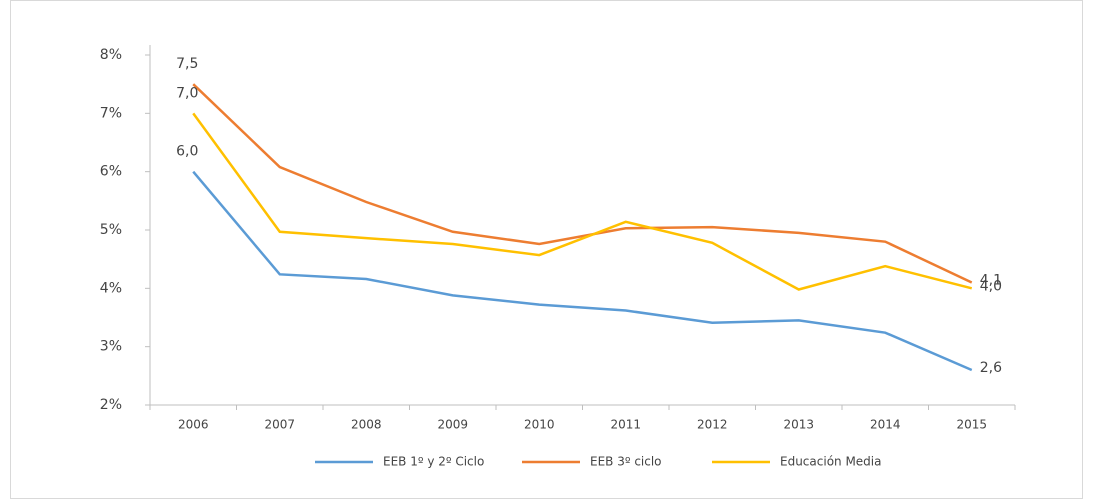 This screenshot has height=499, width=1093. I want to click on x-tick-label: 2012, so click(712, 425).